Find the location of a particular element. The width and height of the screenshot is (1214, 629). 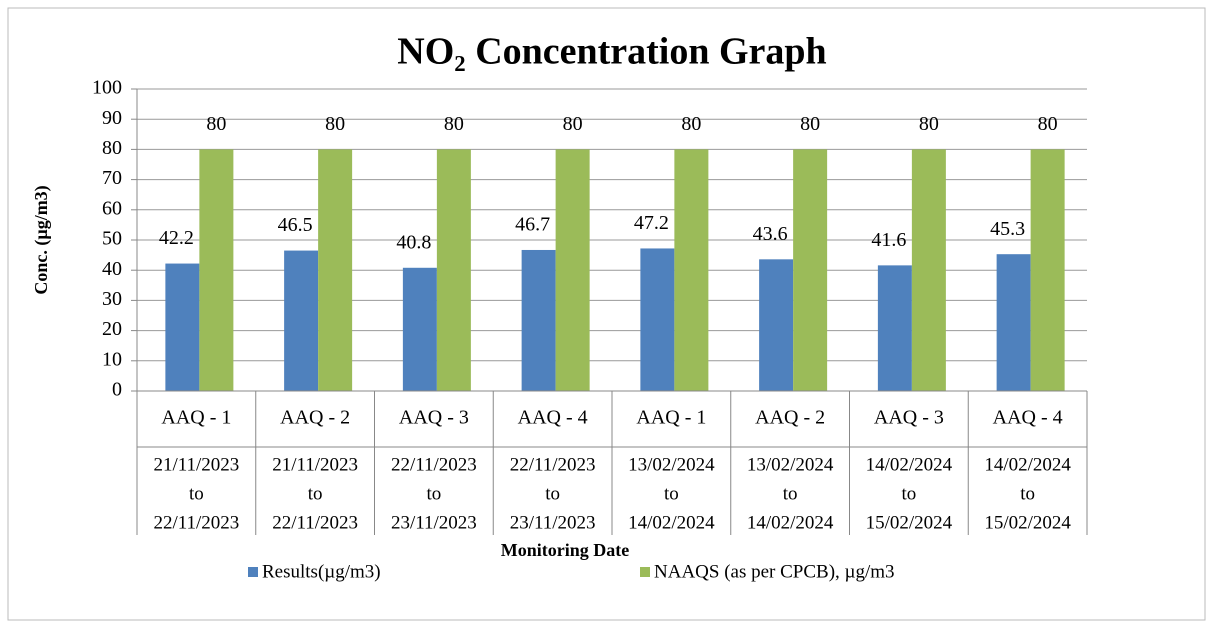

data-label: 42.2 is located at coordinates (176, 238).